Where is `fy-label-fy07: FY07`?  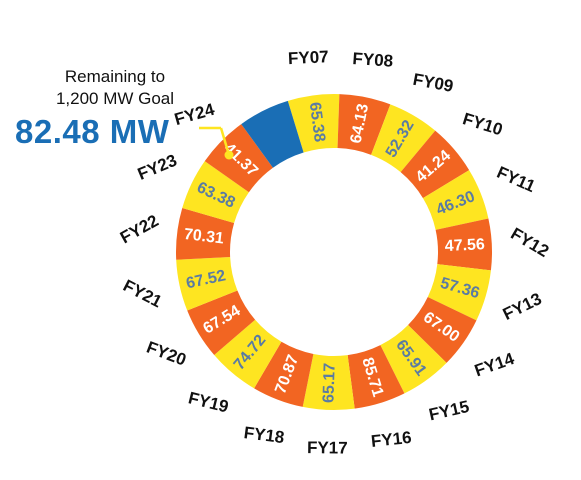 fy-label-fy07: FY07 is located at coordinates (308, 57).